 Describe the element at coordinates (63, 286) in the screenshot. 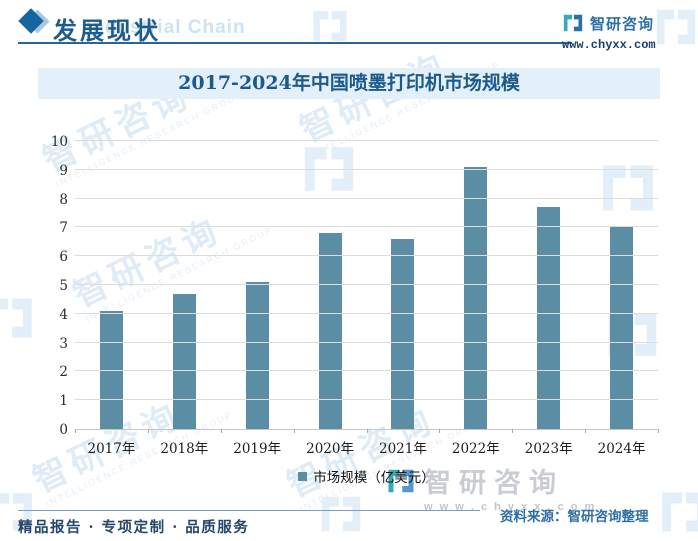

I see `y-tick-label: 5` at that location.